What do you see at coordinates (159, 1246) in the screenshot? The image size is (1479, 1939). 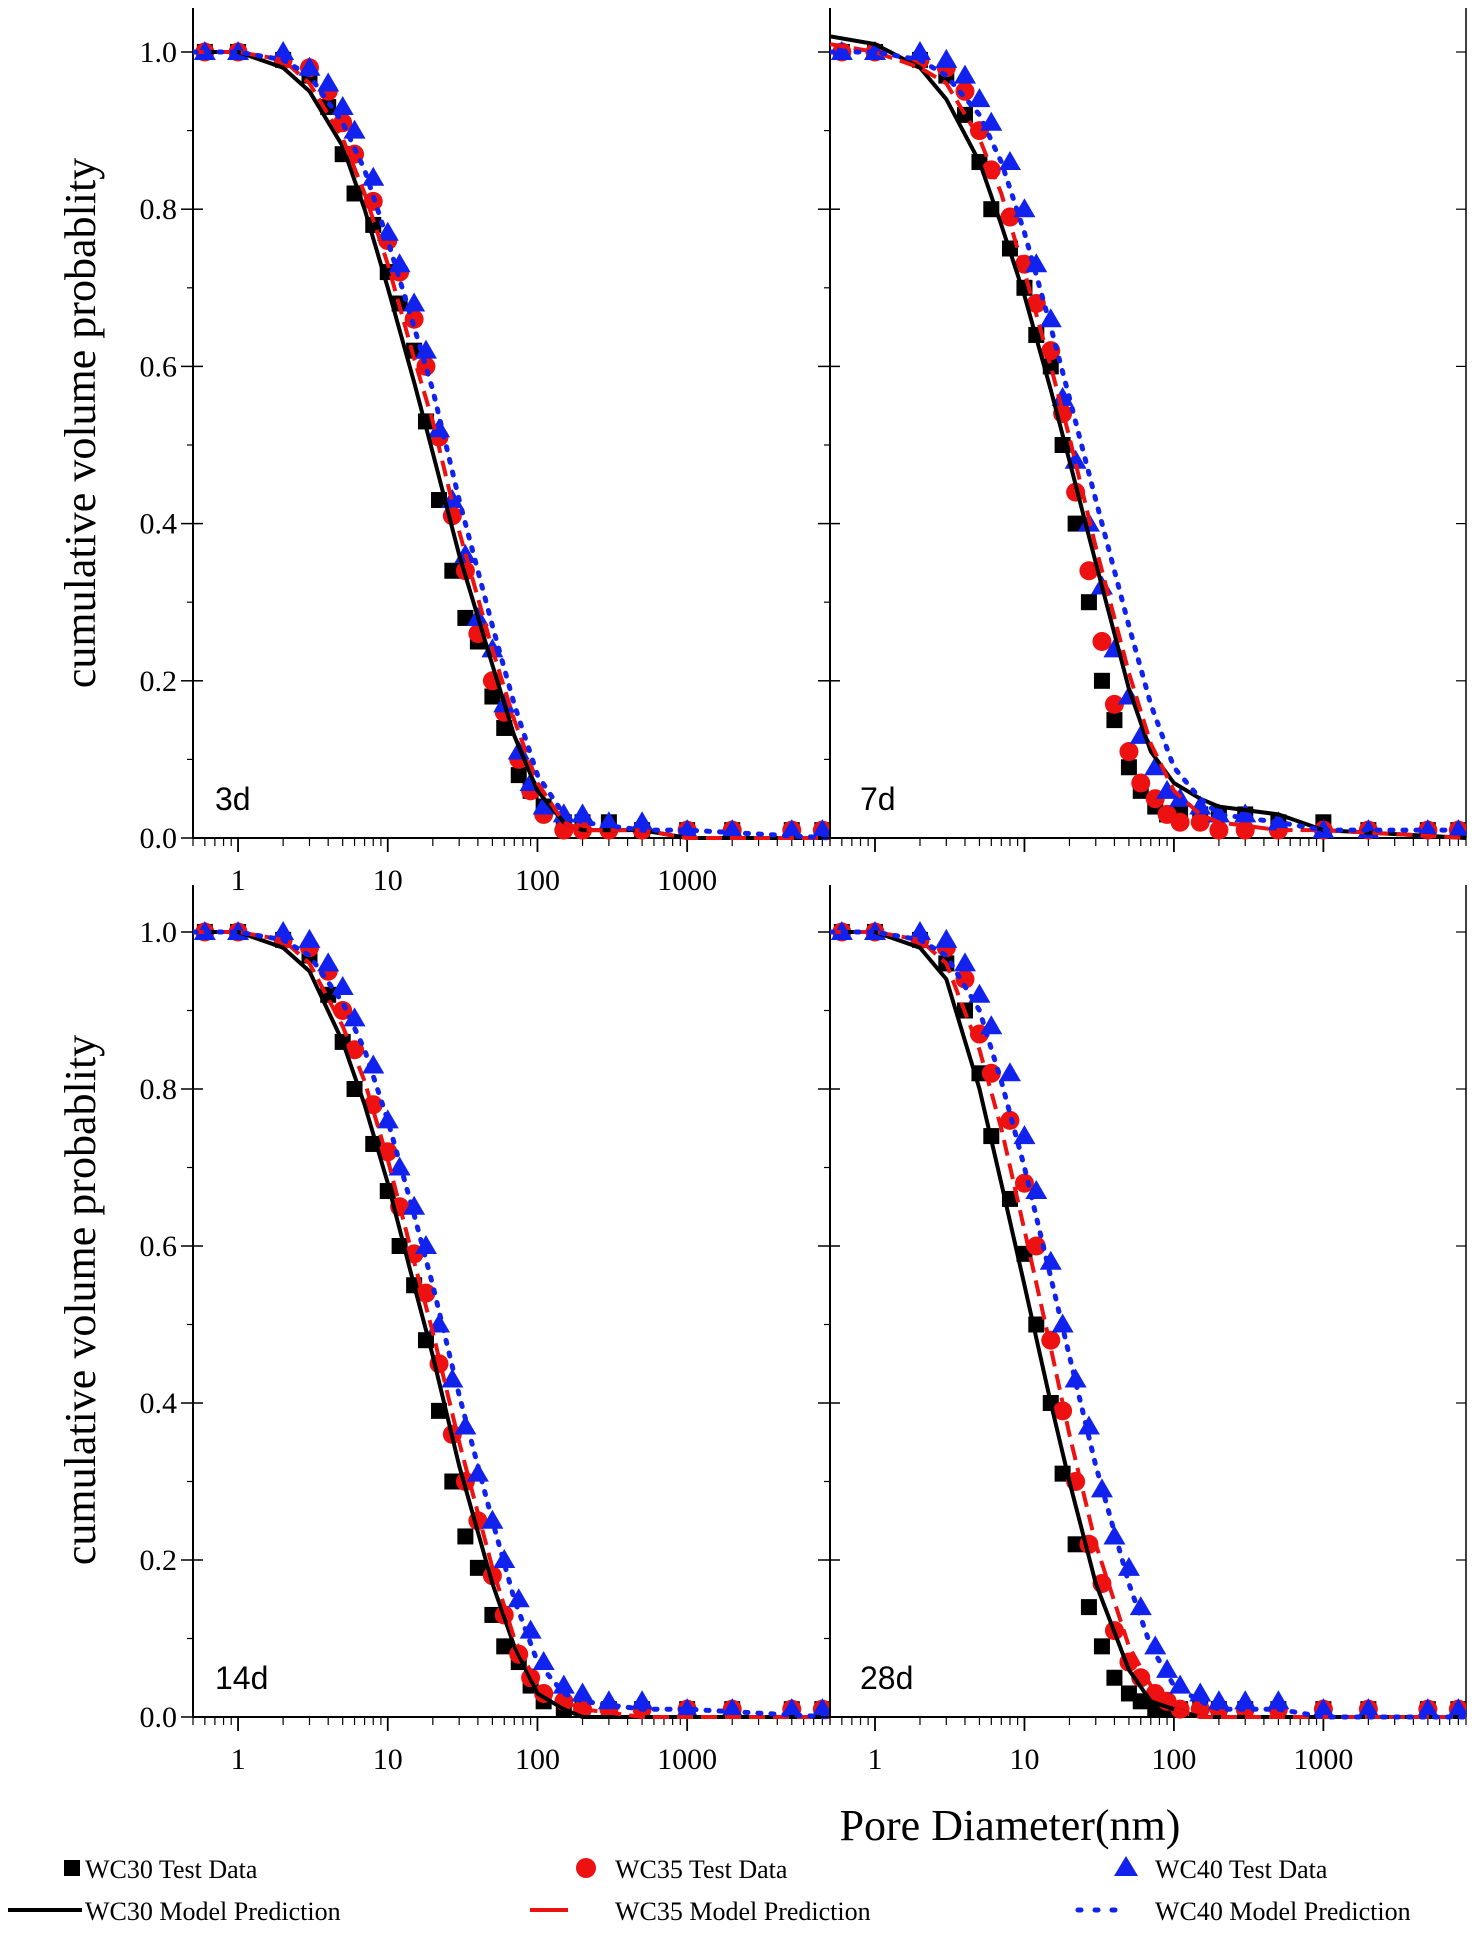 I see `y-tick-label: 0.6` at bounding box center [159, 1246].